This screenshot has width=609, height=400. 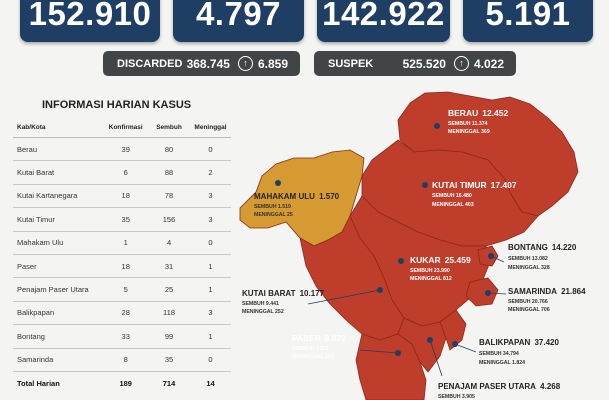 I want to click on discarded-label: DISCARDED, so click(x=150, y=63).